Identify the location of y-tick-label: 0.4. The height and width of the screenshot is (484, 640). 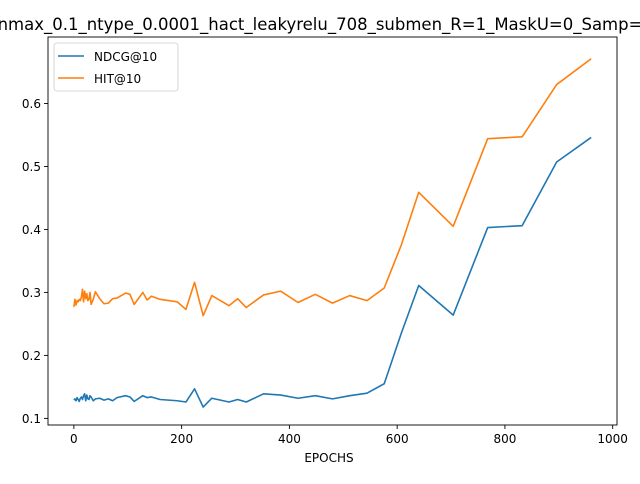
(31, 230).